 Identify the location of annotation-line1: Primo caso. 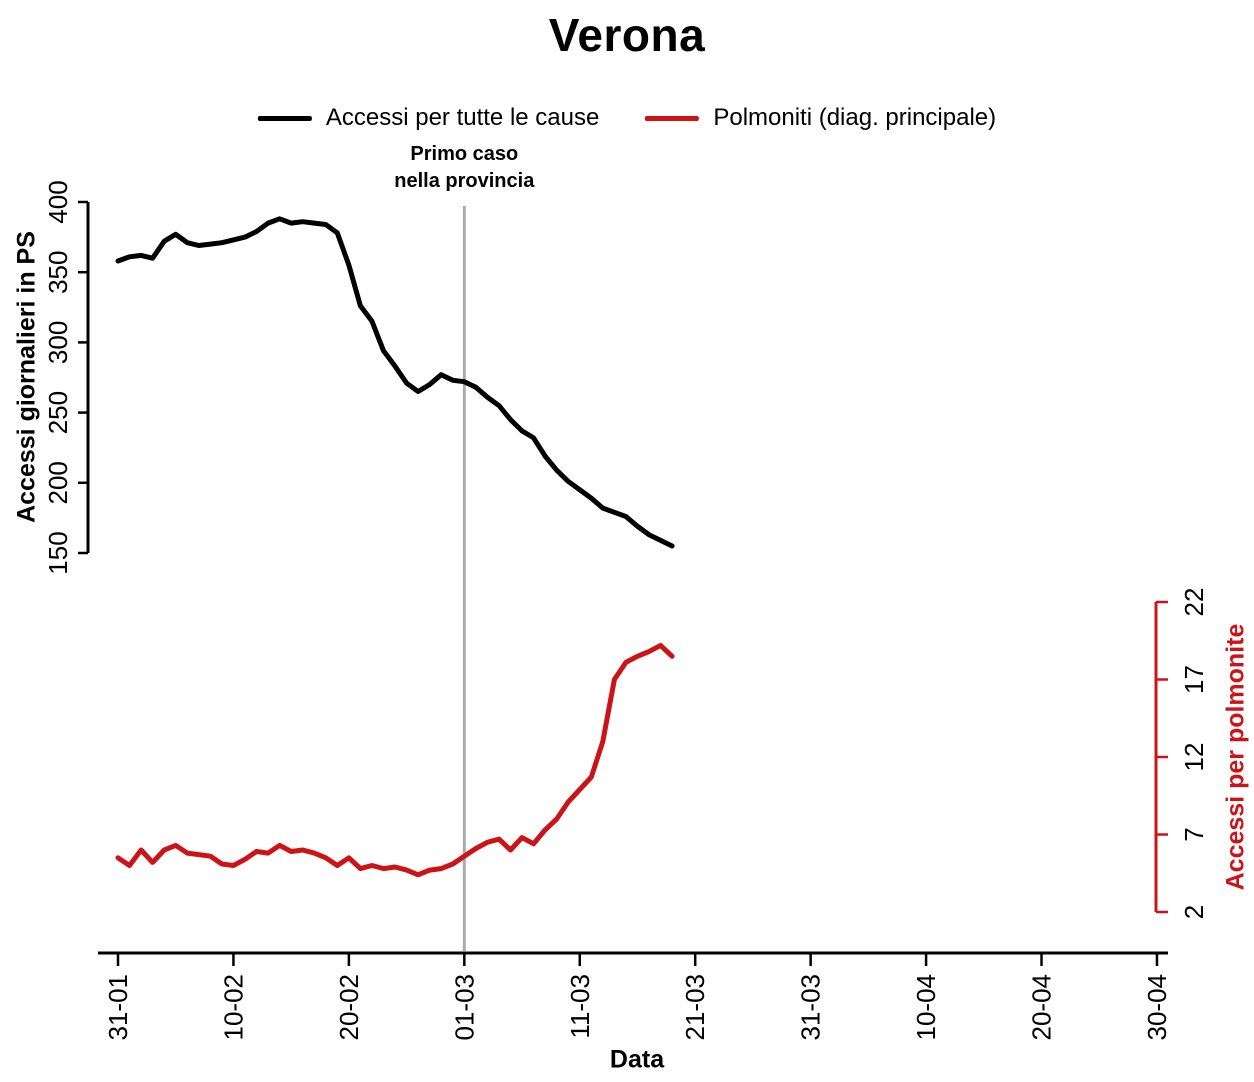
(464, 154).